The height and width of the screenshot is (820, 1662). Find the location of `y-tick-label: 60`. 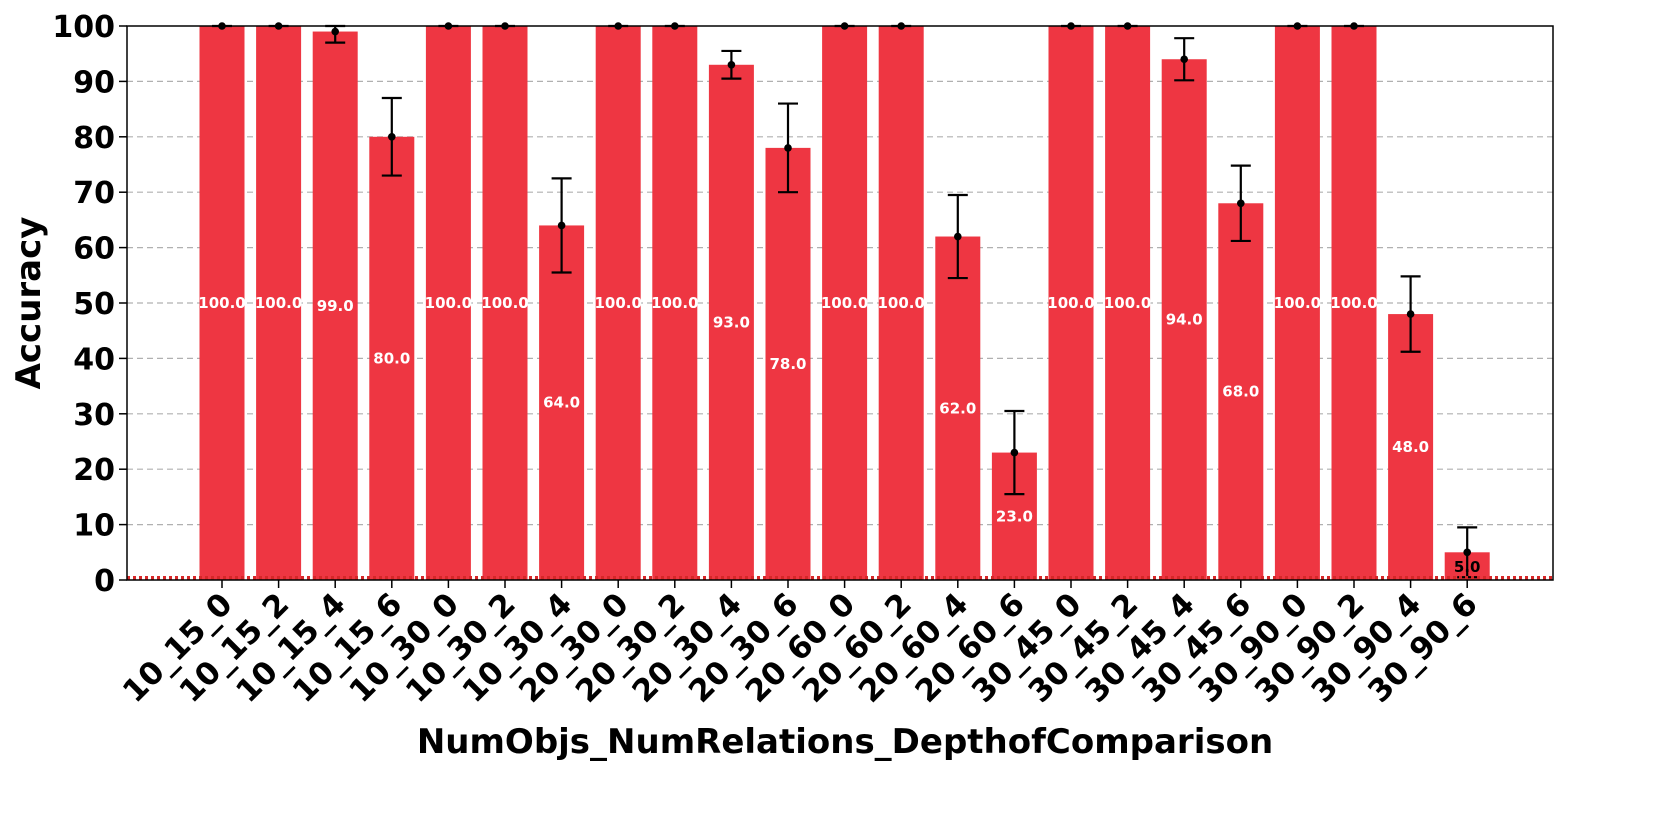

y-tick-label: 60 is located at coordinates (94, 249).